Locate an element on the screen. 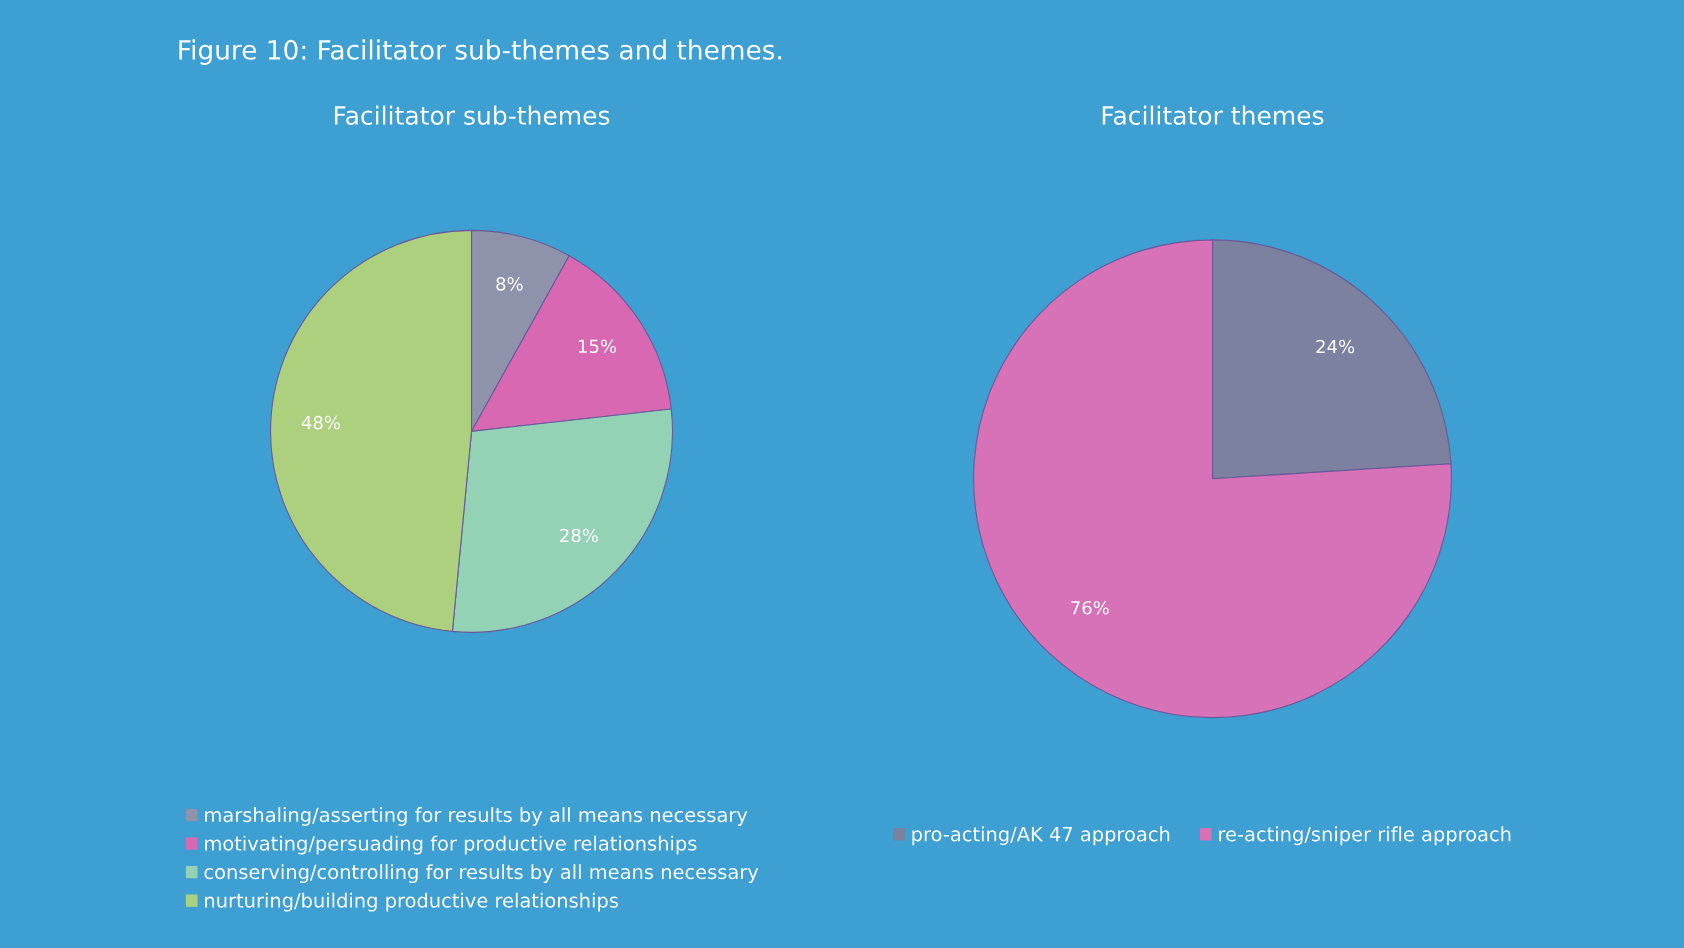 This screenshot has height=948, width=1684. chart-title: Facilitator themes is located at coordinates (1213, 115).